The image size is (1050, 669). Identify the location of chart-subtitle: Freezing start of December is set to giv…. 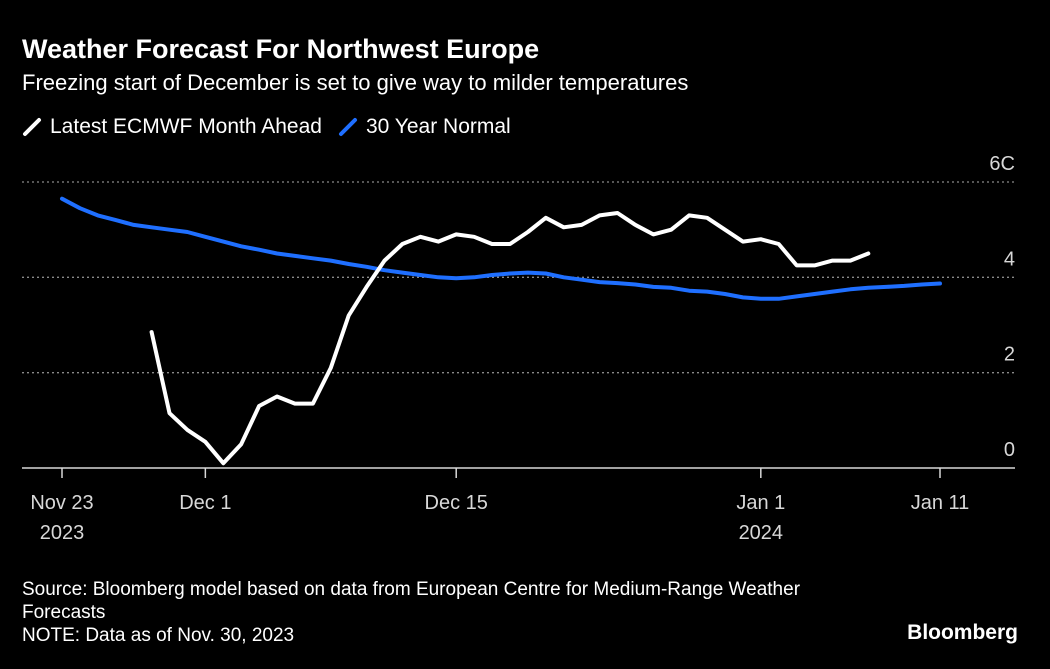
(355, 82).